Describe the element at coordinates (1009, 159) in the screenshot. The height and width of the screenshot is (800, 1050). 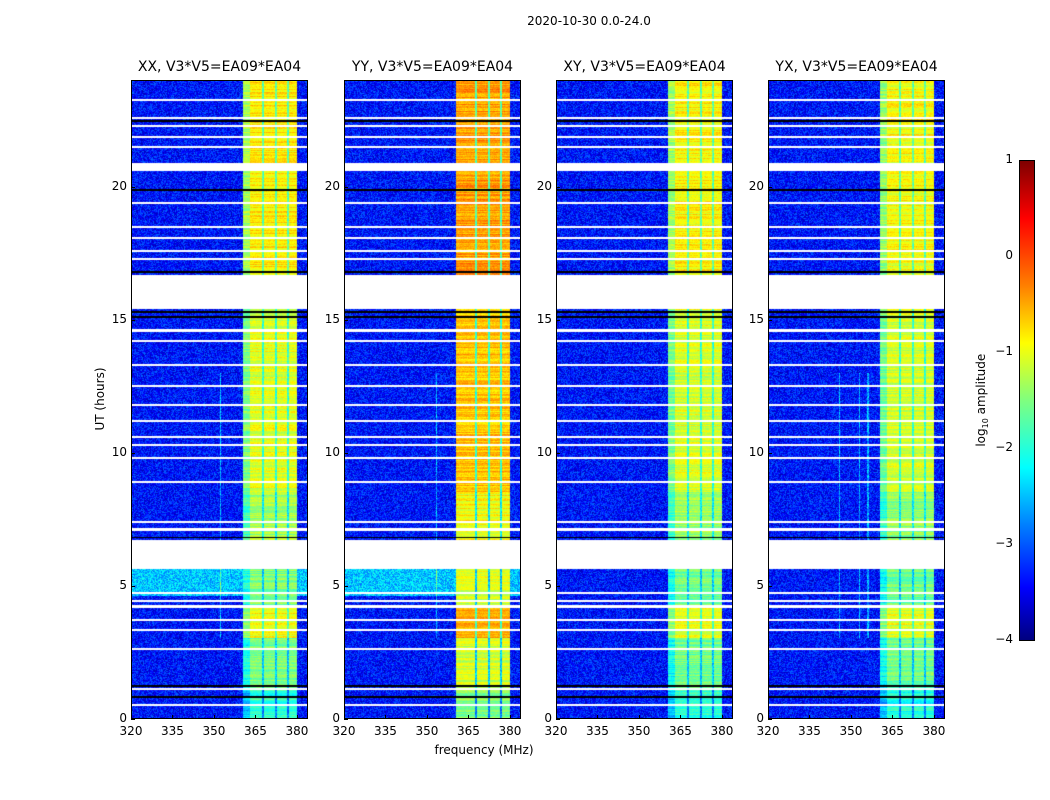
I see `colorbar-tick-label: 1` at that location.